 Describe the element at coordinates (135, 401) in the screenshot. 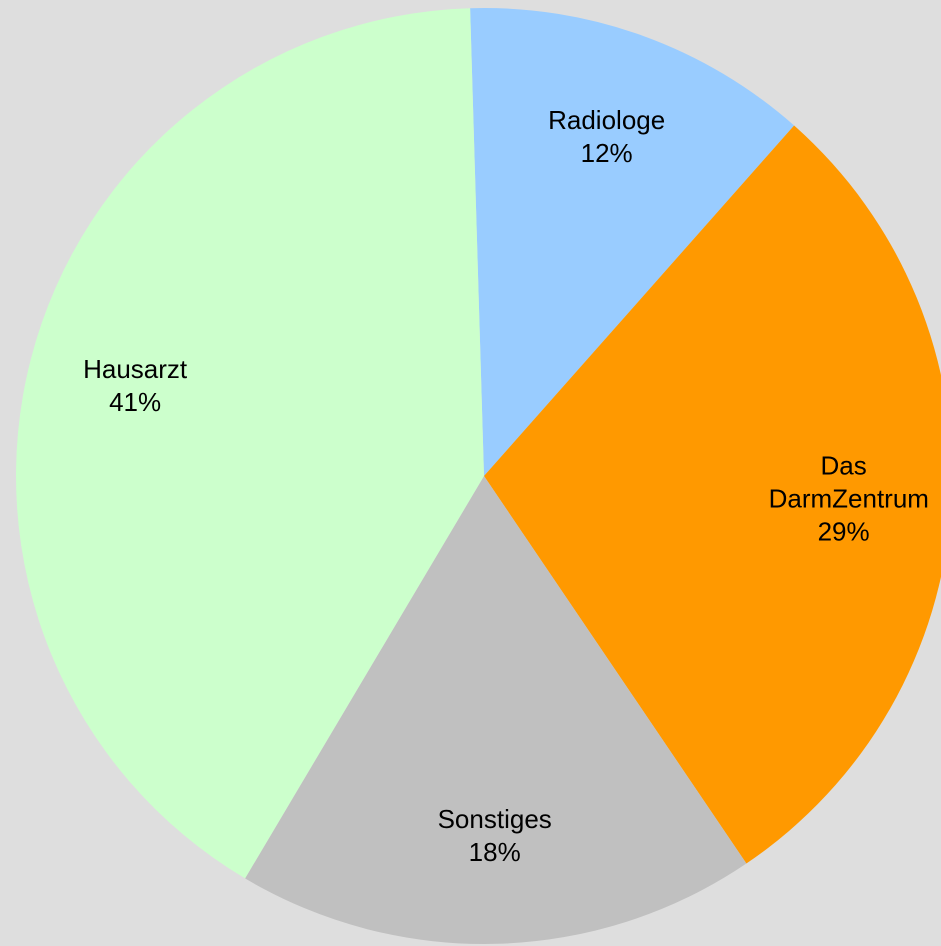

I see `slice-value: 41%` at that location.